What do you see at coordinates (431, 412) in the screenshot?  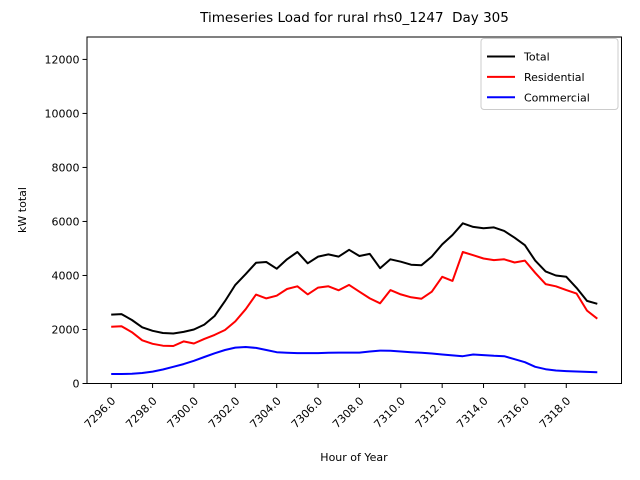 I see `x-tick-label: 7312.0` at bounding box center [431, 412].